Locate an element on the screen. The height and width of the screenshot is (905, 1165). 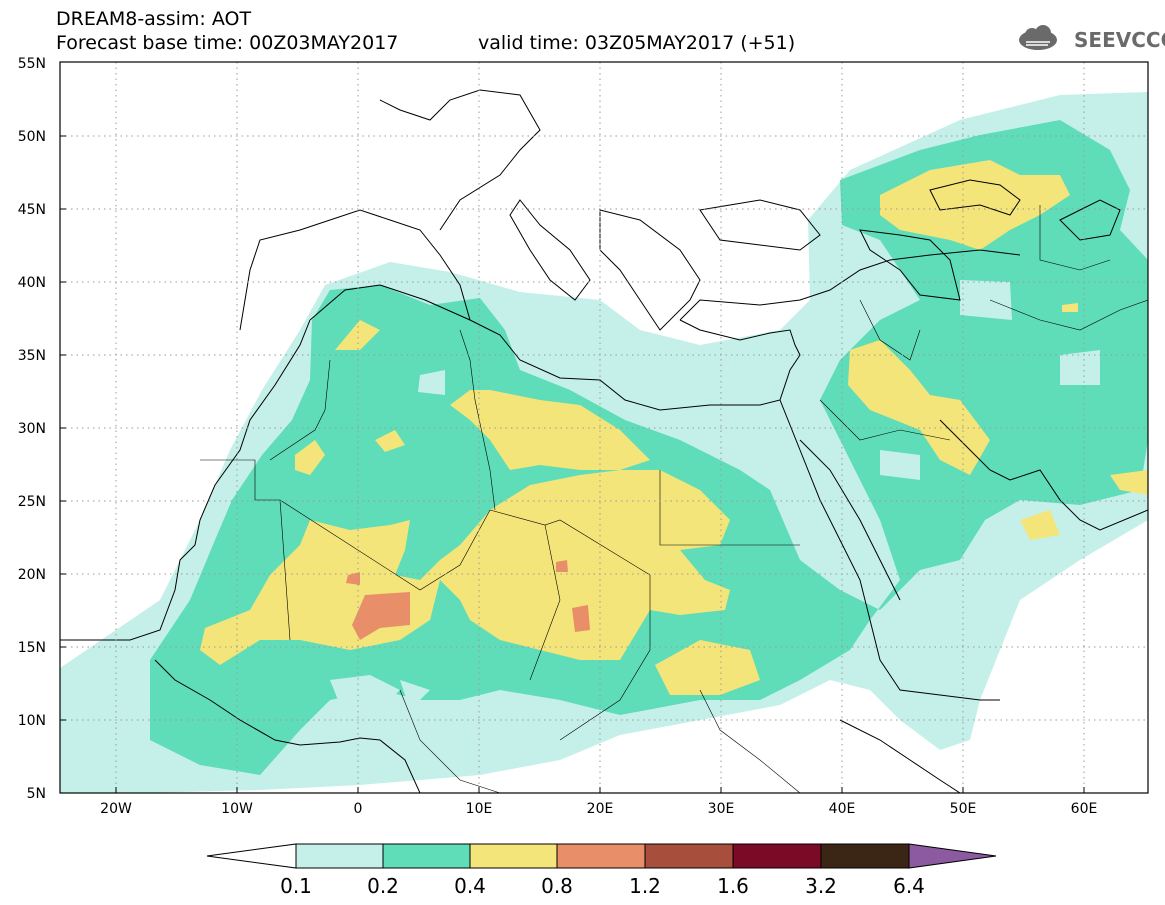
lon-label: 50E is located at coordinates (963, 809).